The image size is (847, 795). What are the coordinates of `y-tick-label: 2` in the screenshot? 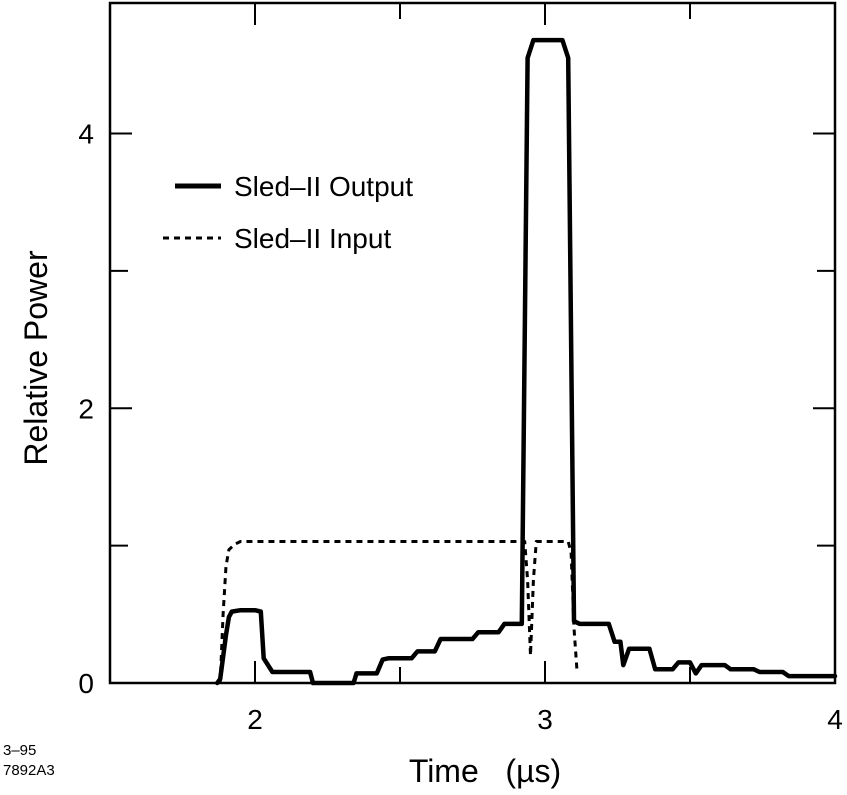 It's located at (86, 408).